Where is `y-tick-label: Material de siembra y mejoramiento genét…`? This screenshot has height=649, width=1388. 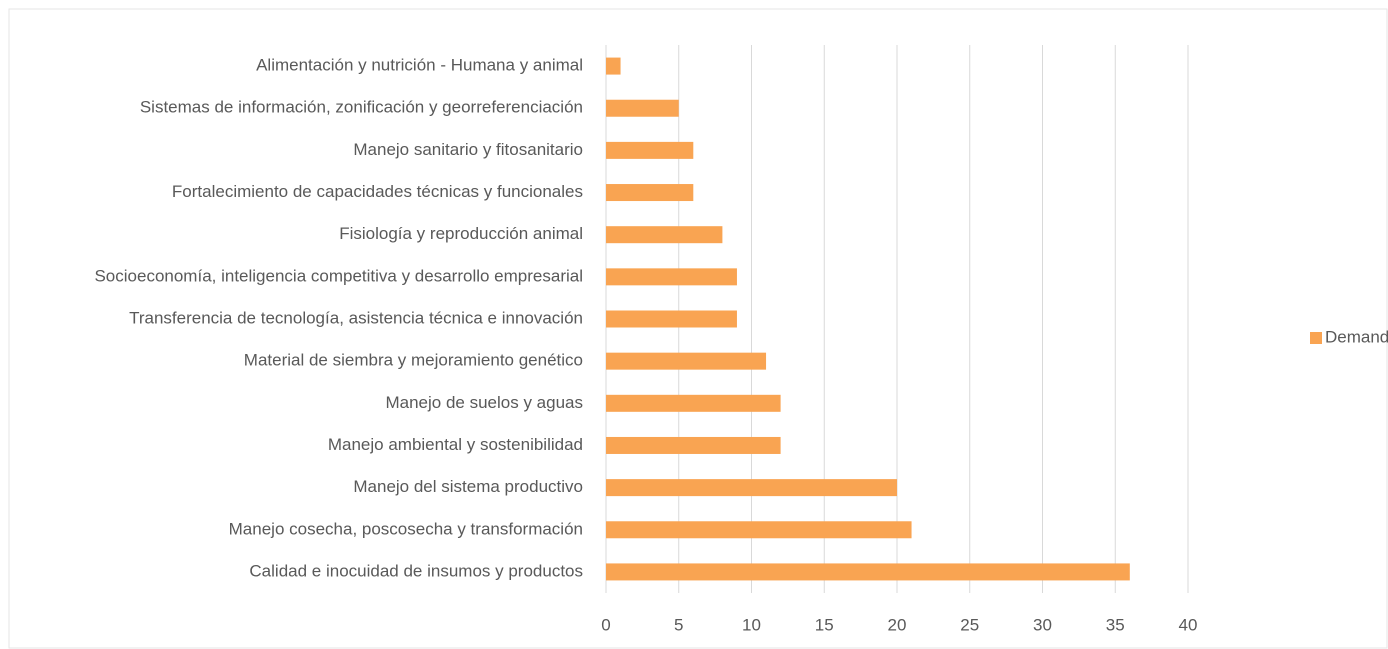
y-tick-label: Material de siembra y mejoramiento genét… is located at coordinates (413, 360).